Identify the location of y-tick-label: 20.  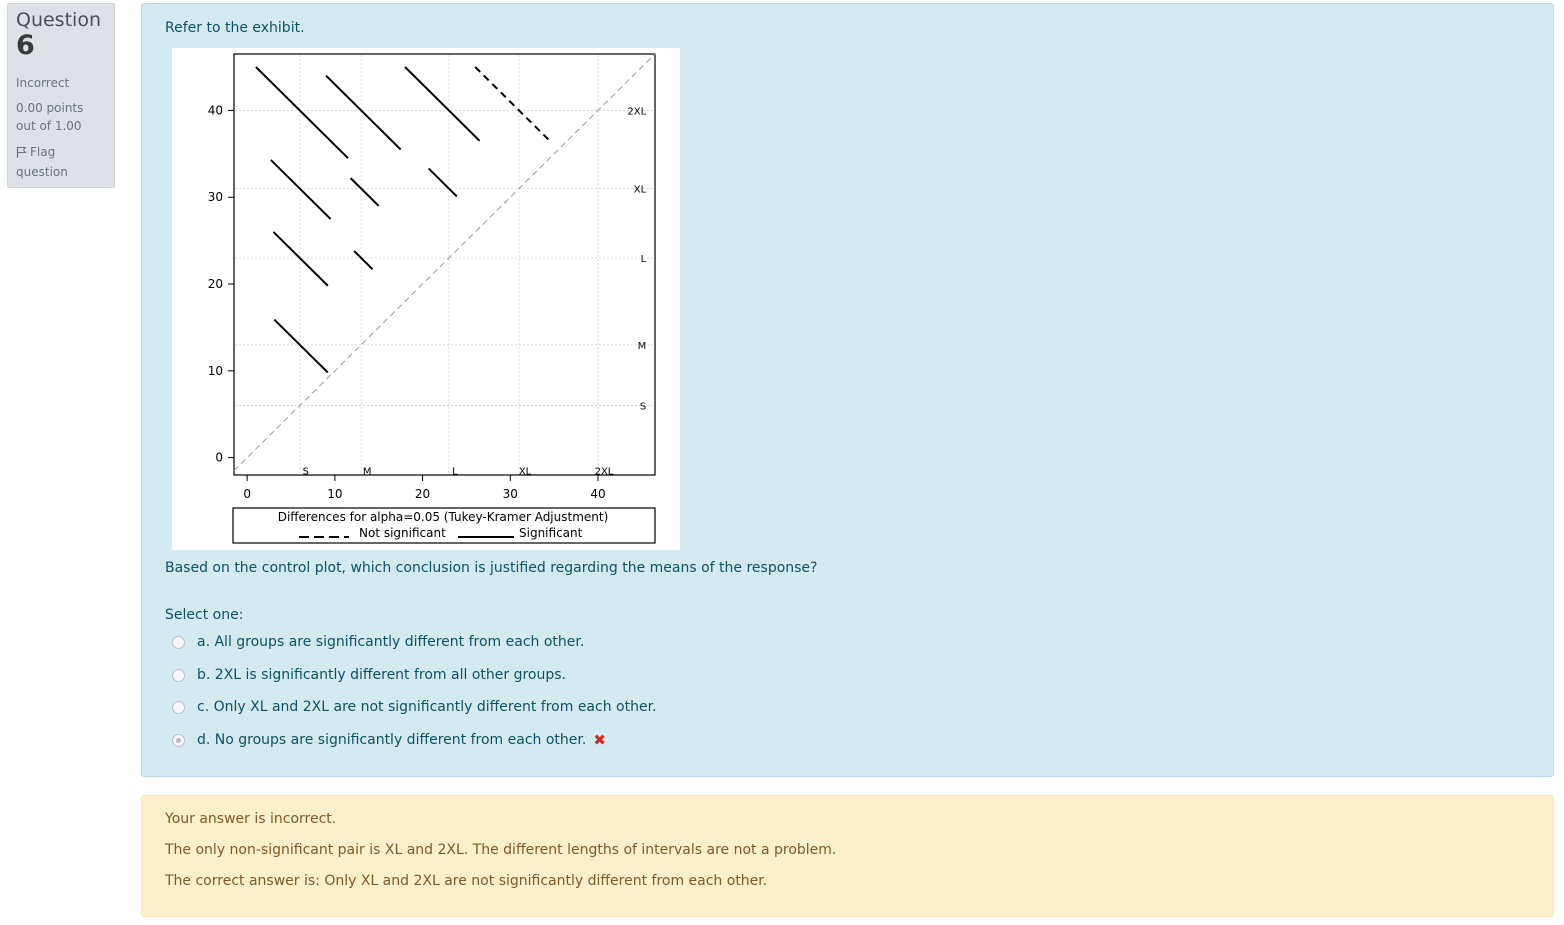
(215, 284).